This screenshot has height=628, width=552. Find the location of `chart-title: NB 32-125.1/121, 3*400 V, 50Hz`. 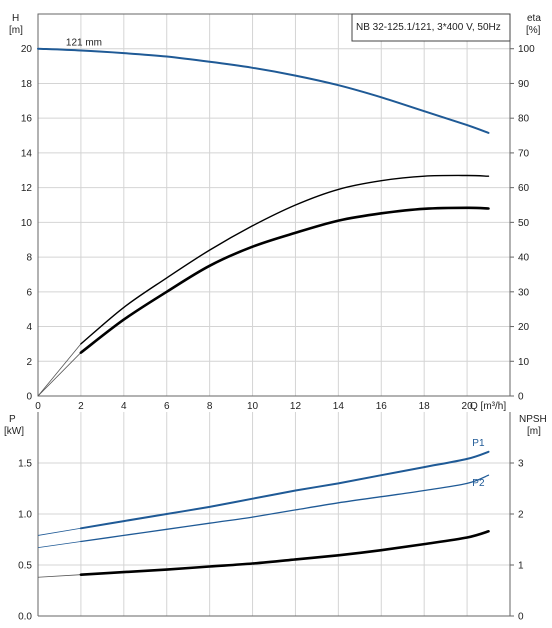

chart-title: NB 32-125.1/121, 3*400 V, 50Hz is located at coordinates (428, 27).